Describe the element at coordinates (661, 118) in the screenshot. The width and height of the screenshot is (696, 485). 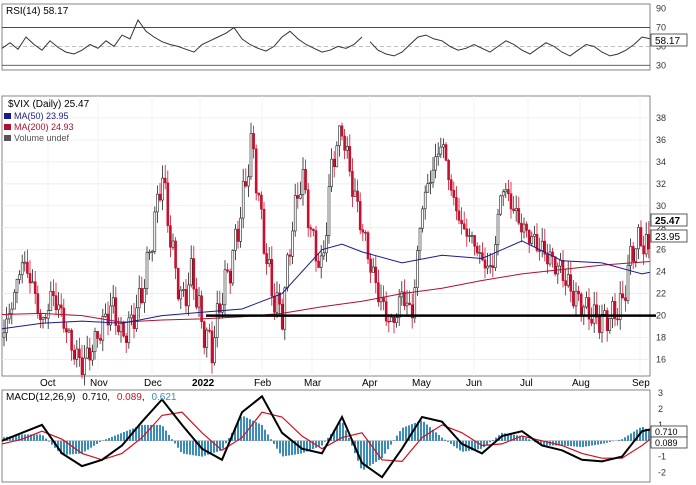
I see `price-tick-label: 38` at that location.